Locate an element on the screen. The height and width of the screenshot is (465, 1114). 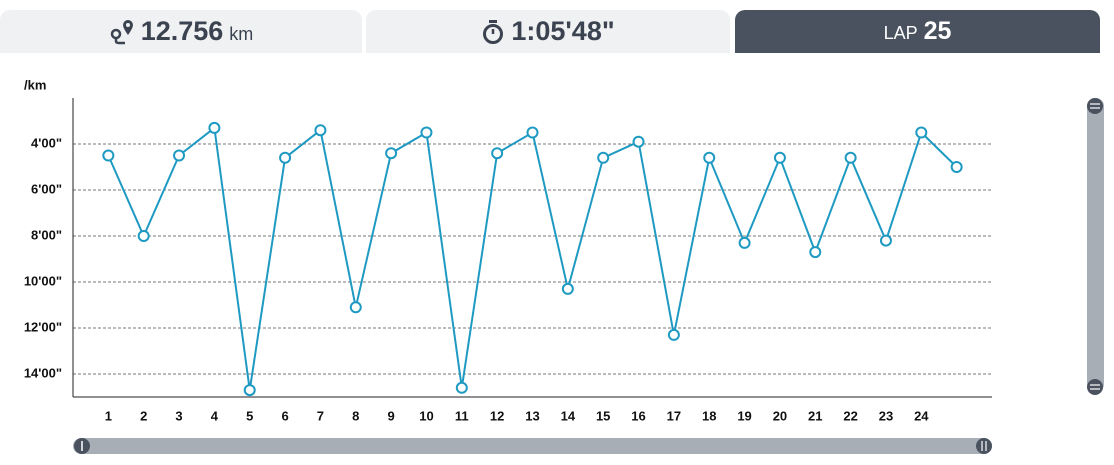
x-tick-label: 18 is located at coordinates (709, 415).